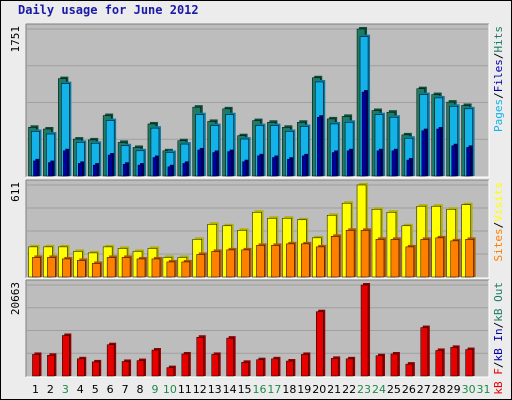  I want to click on day-label-27: 27, so click(424, 389).